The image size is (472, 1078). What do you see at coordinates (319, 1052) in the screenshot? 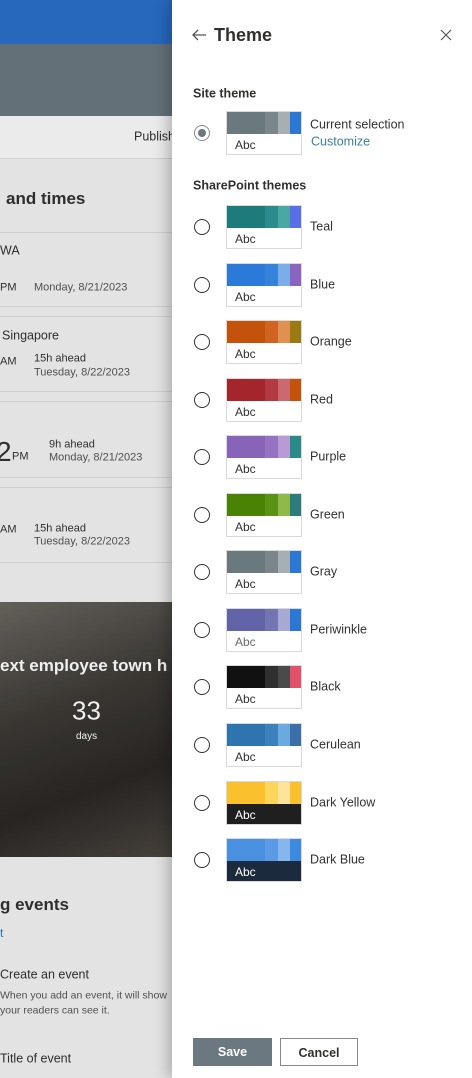
I see `cancel-button: Cancel` at bounding box center [319, 1052].